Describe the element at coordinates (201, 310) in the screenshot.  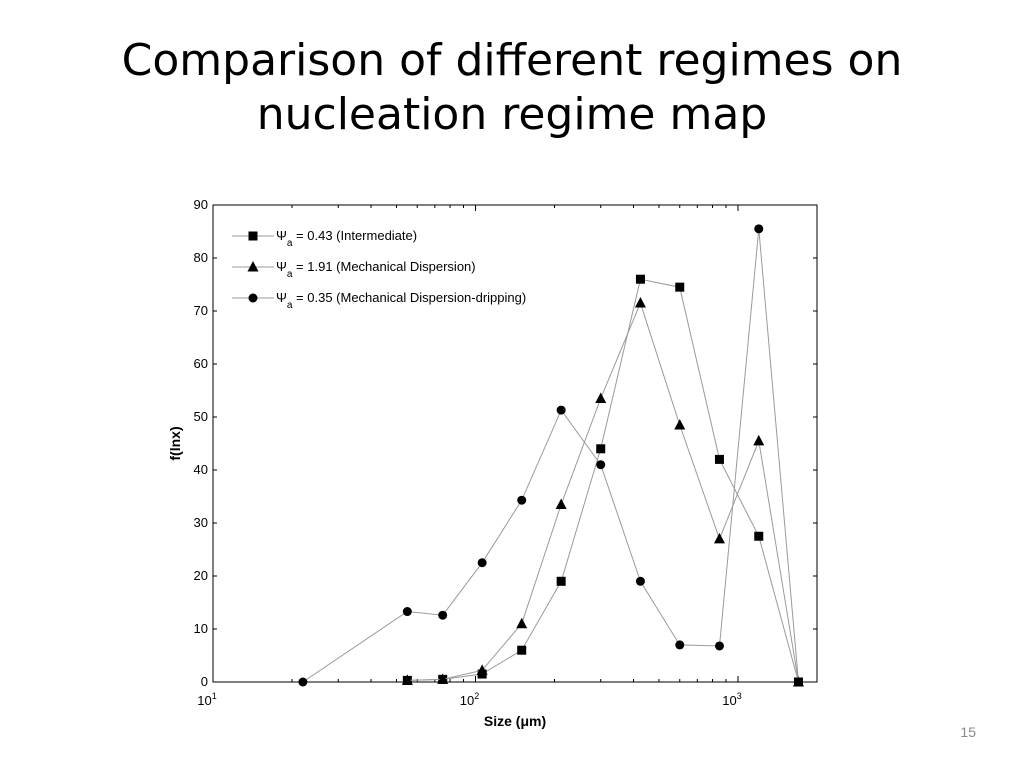
I see `y-tick-label: 70` at that location.